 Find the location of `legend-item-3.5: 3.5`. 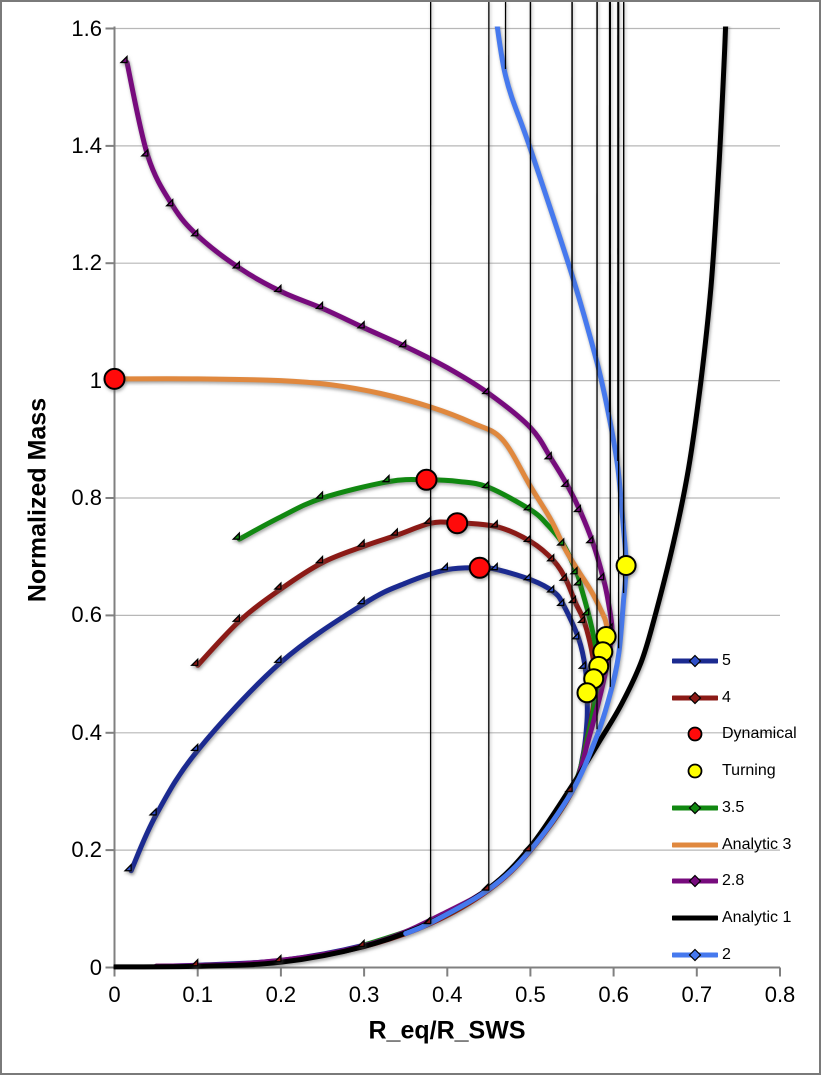

legend-item-3.5: 3.5 is located at coordinates (708, 808).